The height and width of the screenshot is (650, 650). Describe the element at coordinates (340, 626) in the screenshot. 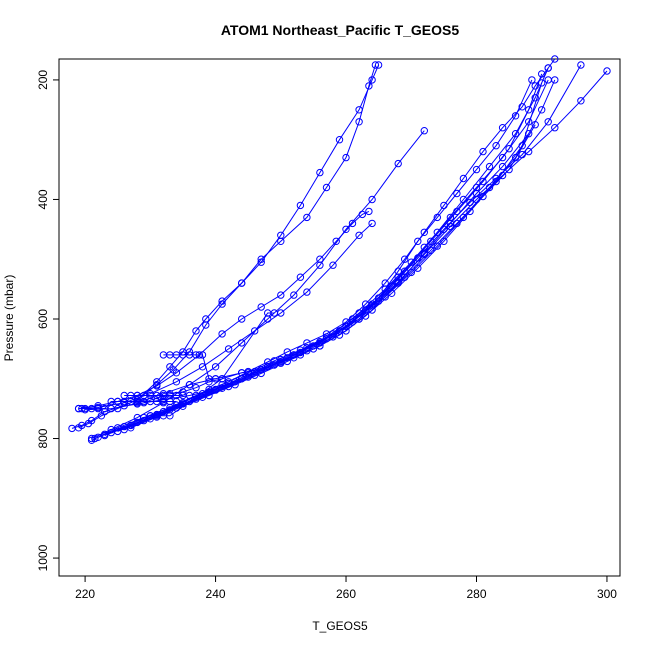

I see `x-axis-label: T_GEOS5` at that location.